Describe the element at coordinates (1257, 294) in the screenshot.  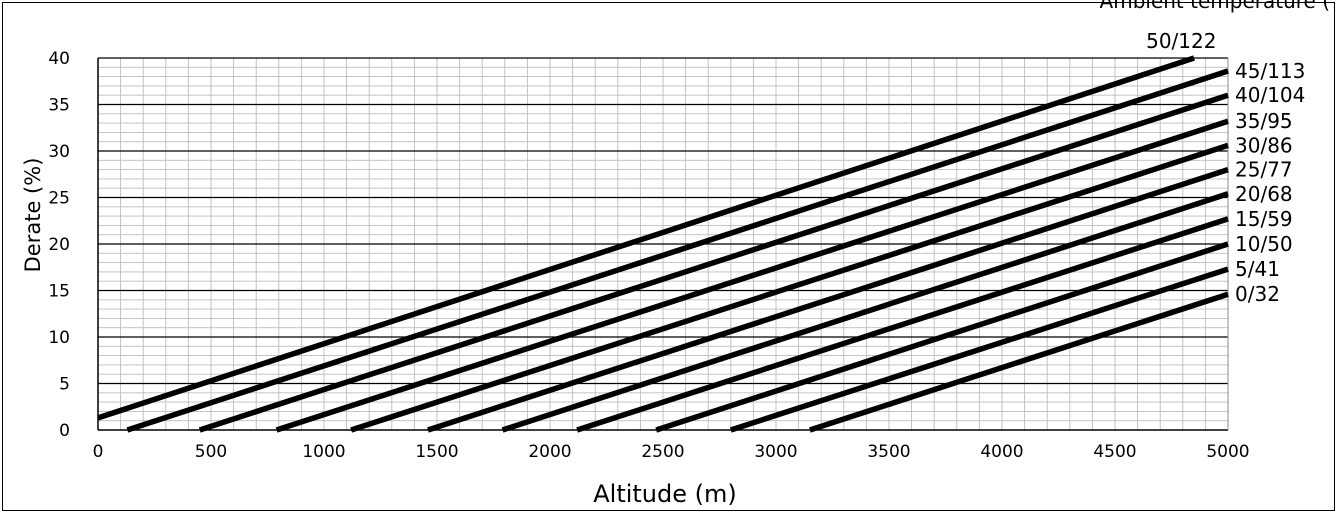
I see `series-label: 0/32` at that location.